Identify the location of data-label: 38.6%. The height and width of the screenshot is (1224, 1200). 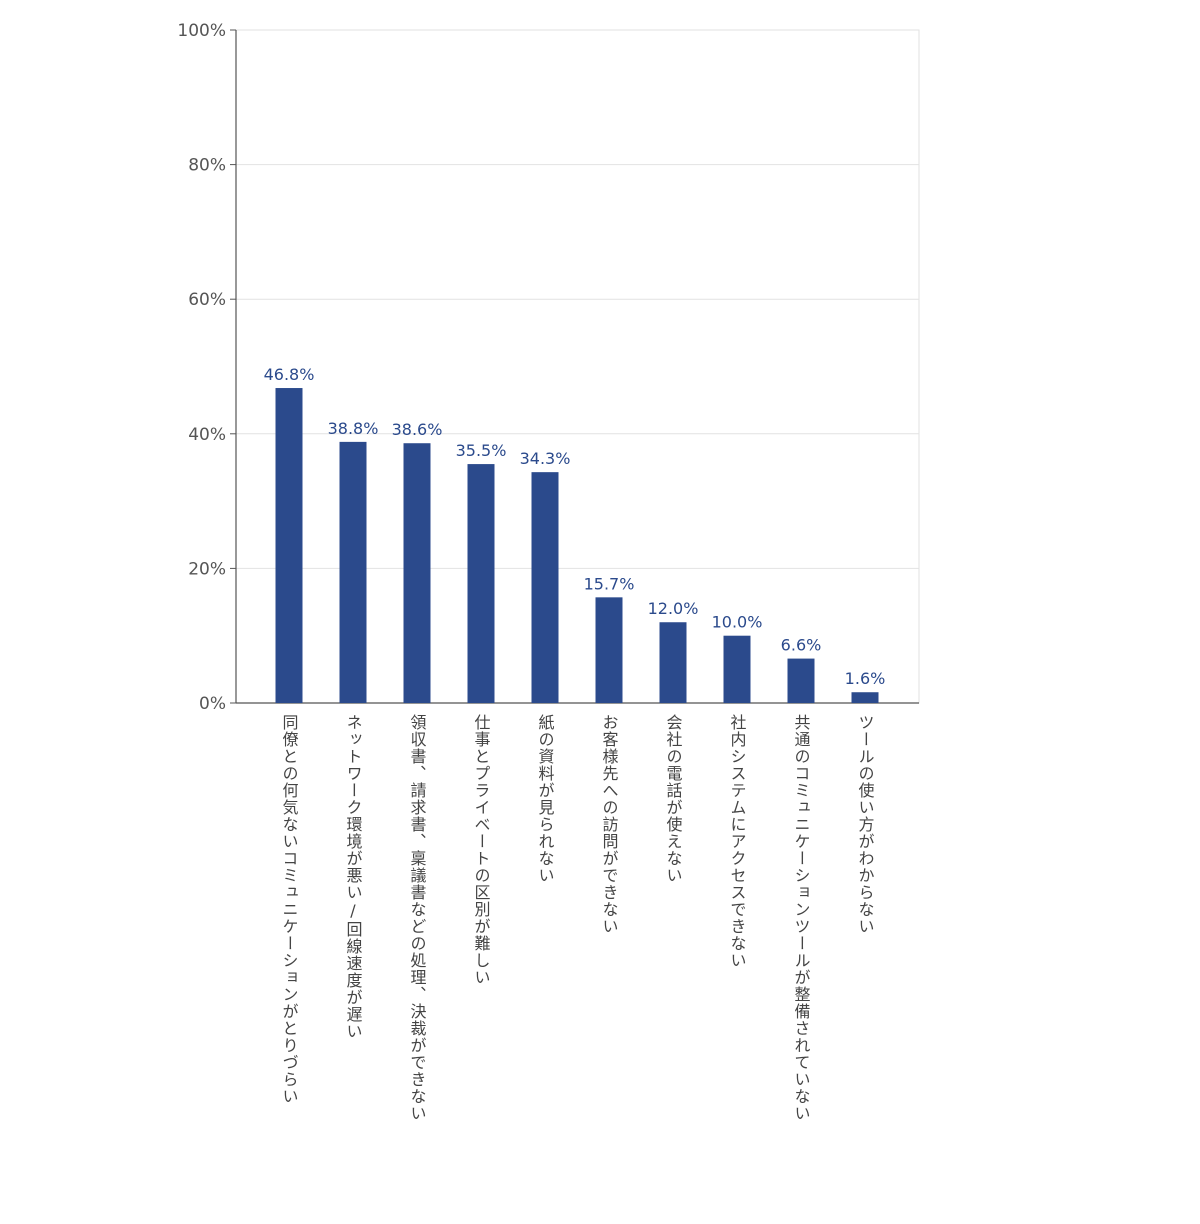
(417, 429).